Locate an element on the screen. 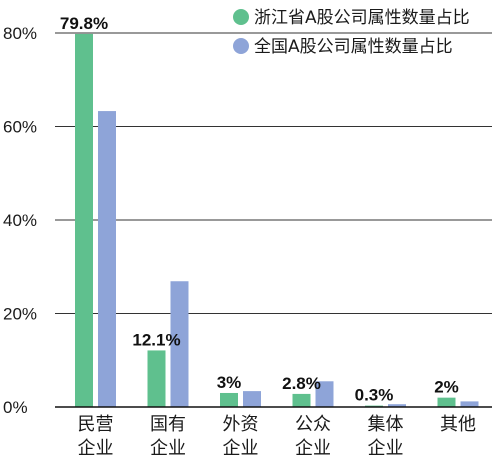  y-tick-label: 80% is located at coordinates (20, 33).